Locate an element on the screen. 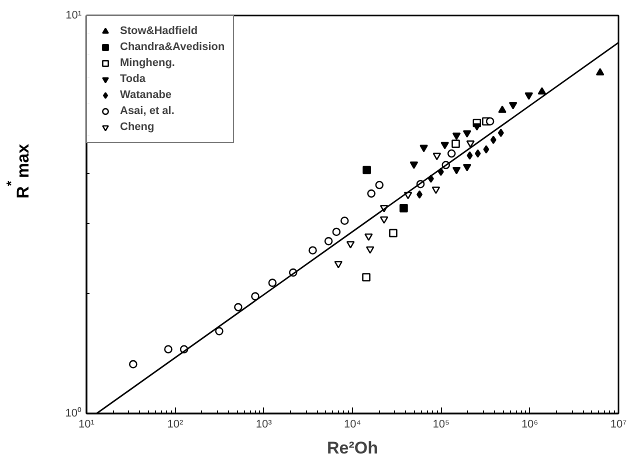 The height and width of the screenshot is (468, 633). x-tick-label: 10⁵ is located at coordinates (441, 424).